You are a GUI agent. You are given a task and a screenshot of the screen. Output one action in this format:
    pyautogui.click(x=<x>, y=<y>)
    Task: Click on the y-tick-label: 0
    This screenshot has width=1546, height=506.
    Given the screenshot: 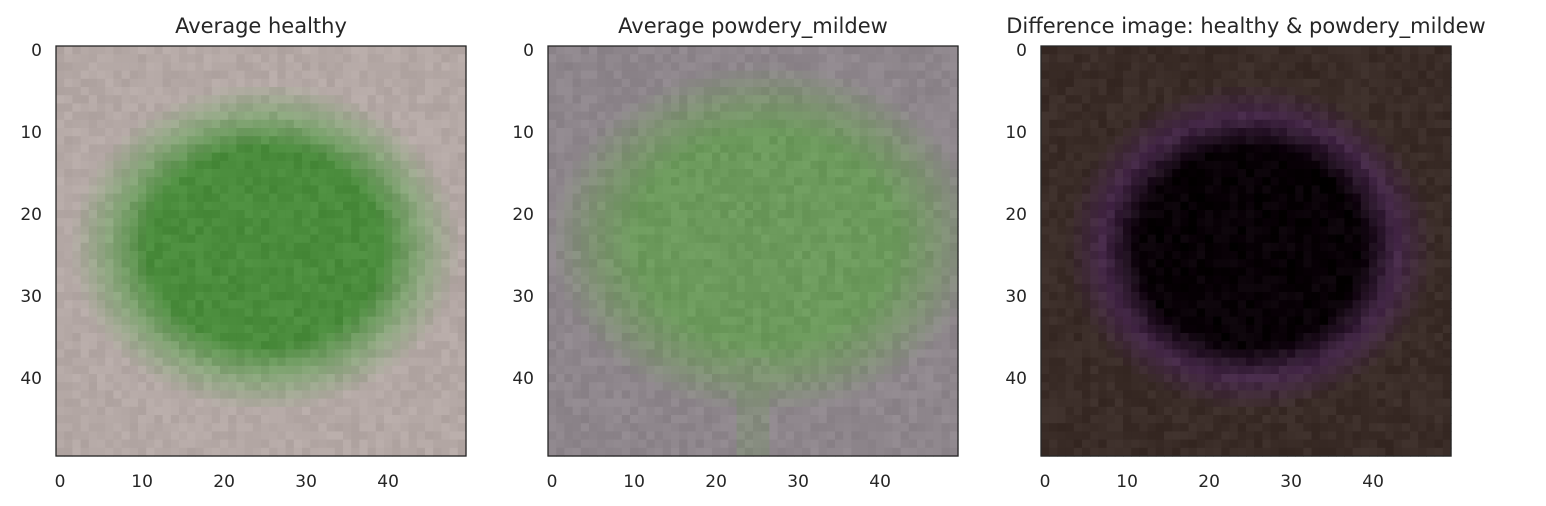 What is the action you would take?
    pyautogui.click(x=36, y=51)
    